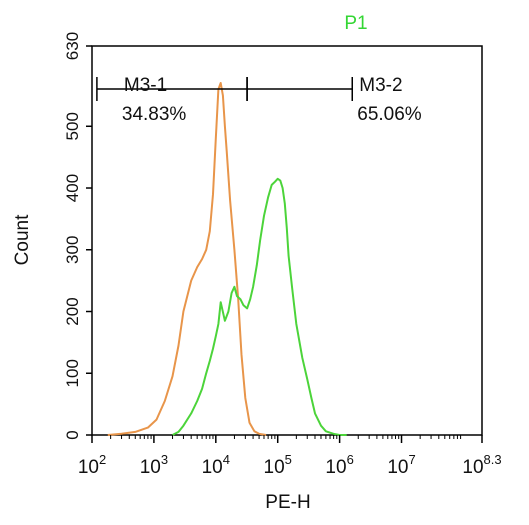 This screenshot has height=525, width=529. What do you see at coordinates (22, 239) in the screenshot?
I see `y-axis-label: Count` at bounding box center [22, 239].